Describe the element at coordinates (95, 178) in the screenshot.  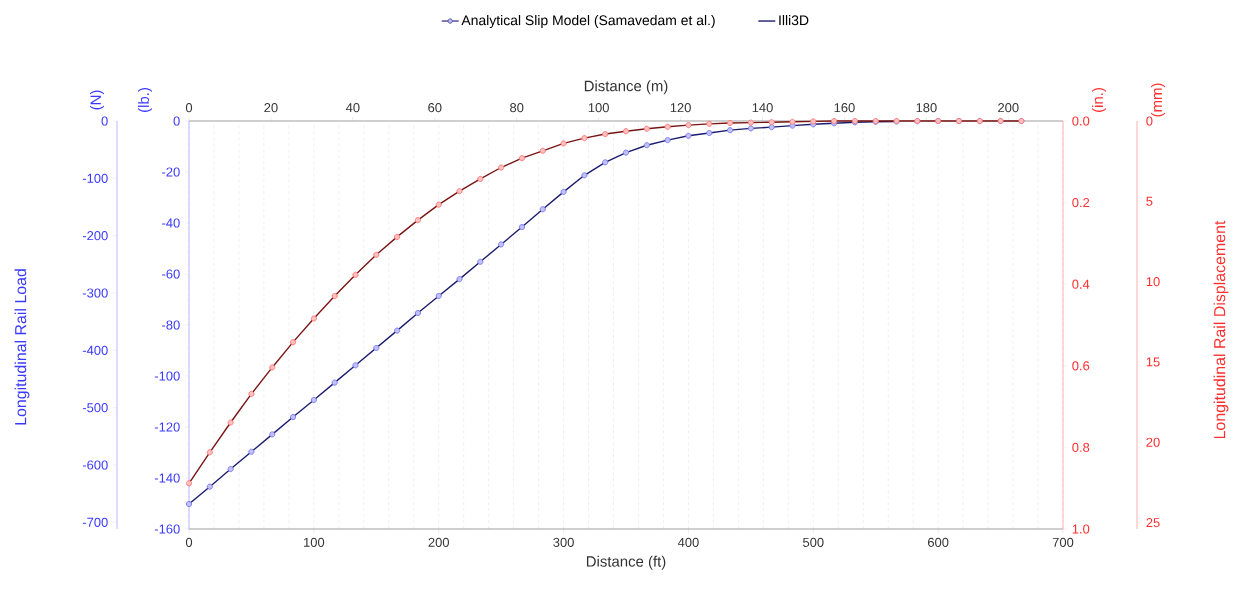
I see `y2-tick-label: -100` at that location.